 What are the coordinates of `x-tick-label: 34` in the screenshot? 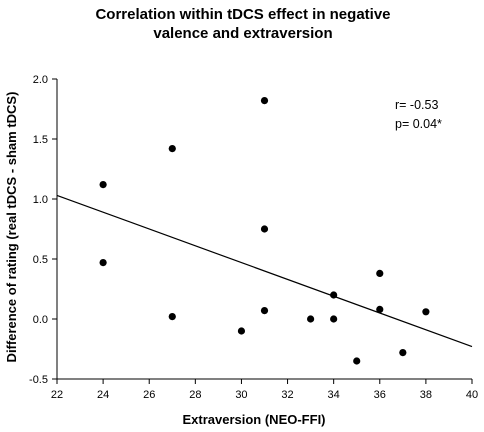 It's located at (334, 395).